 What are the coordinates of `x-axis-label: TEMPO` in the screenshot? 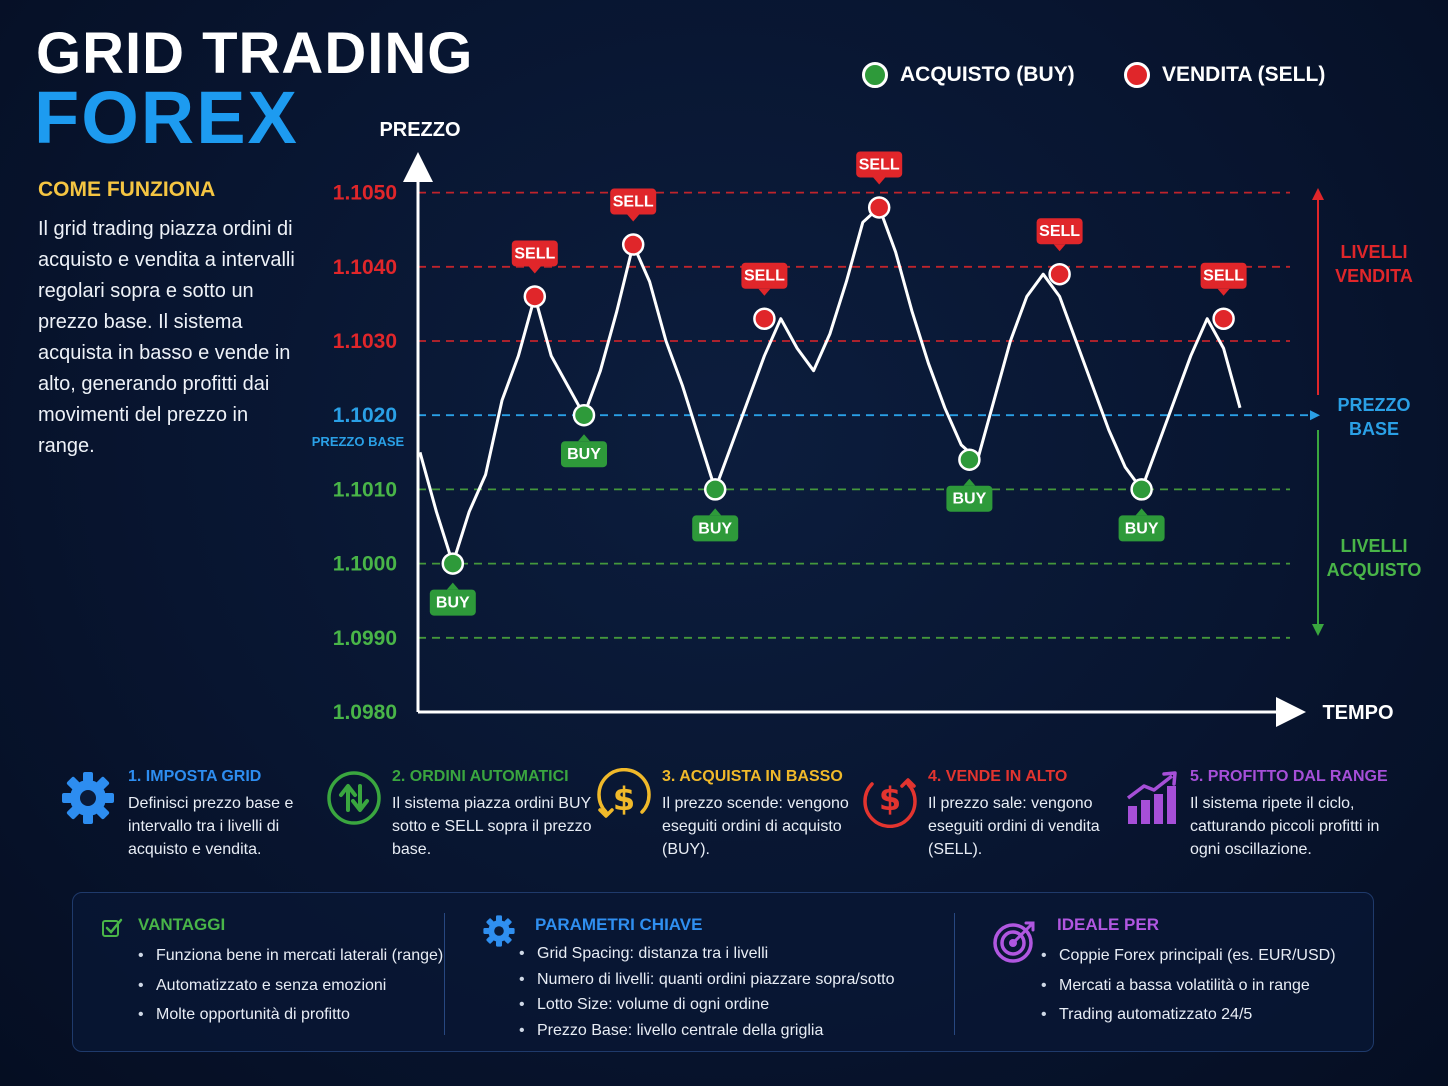 It's located at (1357, 713).